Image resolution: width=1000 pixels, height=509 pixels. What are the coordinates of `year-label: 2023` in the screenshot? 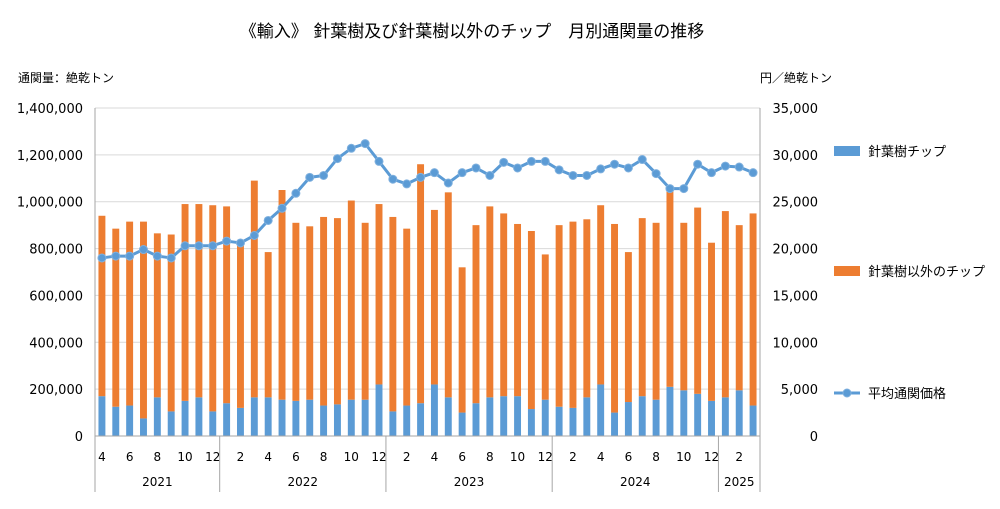 It's located at (469, 482).